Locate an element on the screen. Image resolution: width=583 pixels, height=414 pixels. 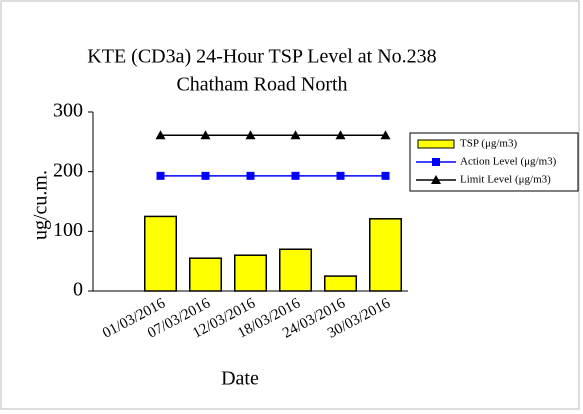
chart-title: KTE (CD3a) 24-Hour TSP Level at No.238 is located at coordinates (261, 57).